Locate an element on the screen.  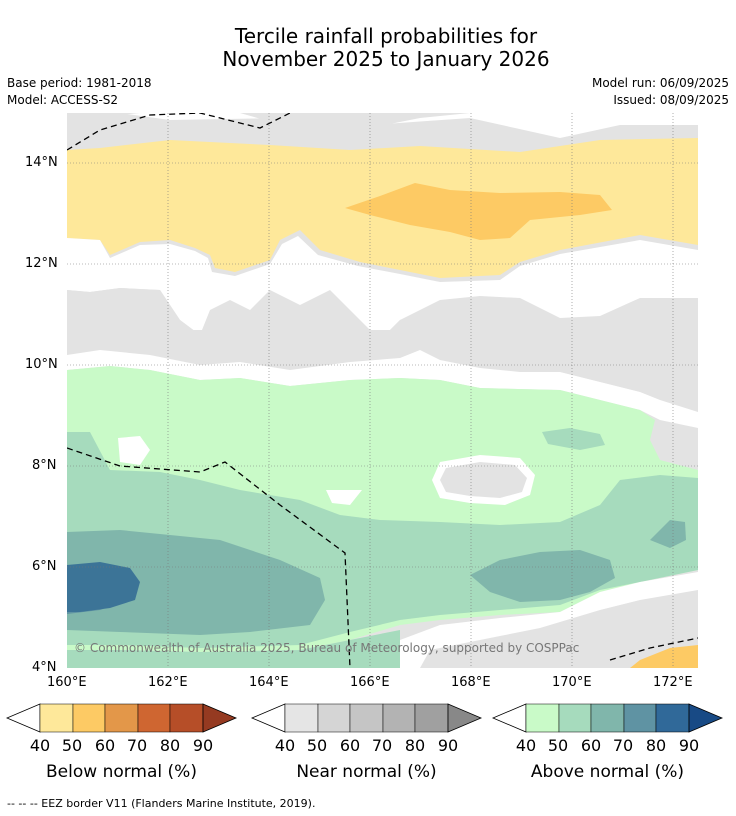
grey-bottom-right is located at coordinates (559, 629).